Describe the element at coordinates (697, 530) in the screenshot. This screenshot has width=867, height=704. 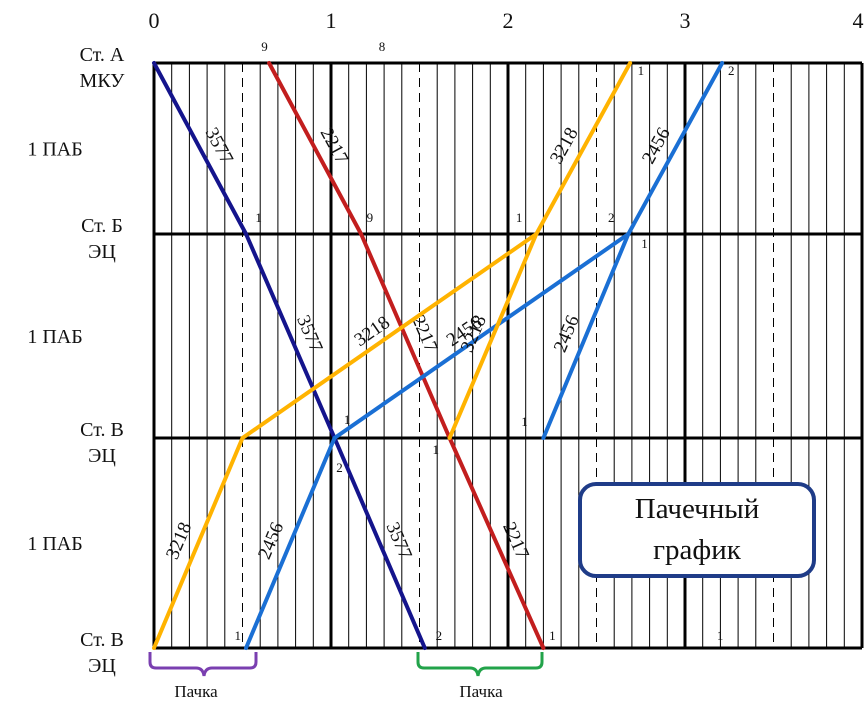
I see `legend-box: Пачечный график` at that location.